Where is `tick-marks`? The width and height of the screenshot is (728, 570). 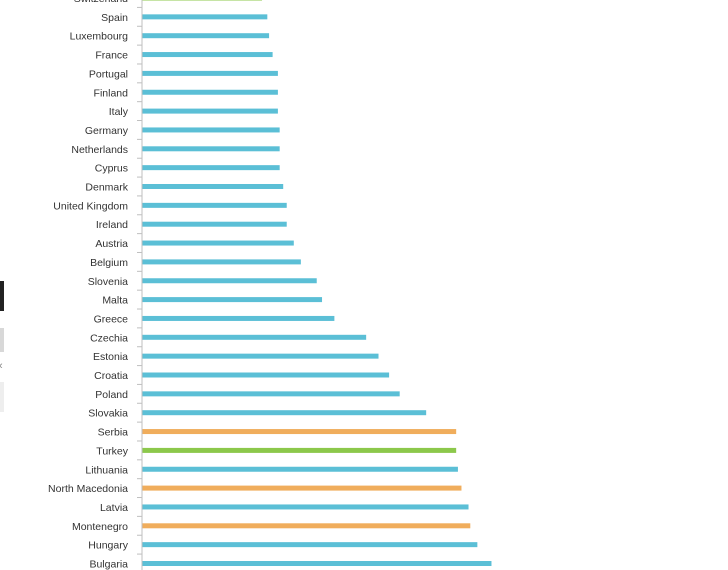 tick-marks is located at coordinates (139, 280).